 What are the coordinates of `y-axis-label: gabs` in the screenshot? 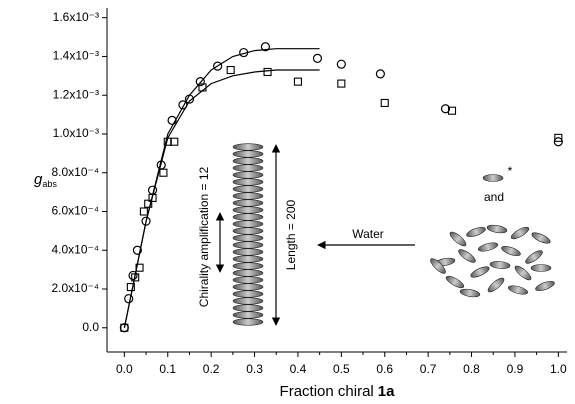 It's located at (45, 180).